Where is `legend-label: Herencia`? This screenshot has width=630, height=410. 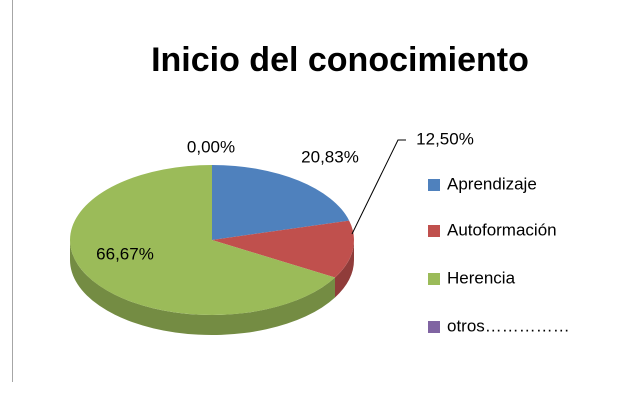
legend-label: Herencia is located at coordinates (481, 277).